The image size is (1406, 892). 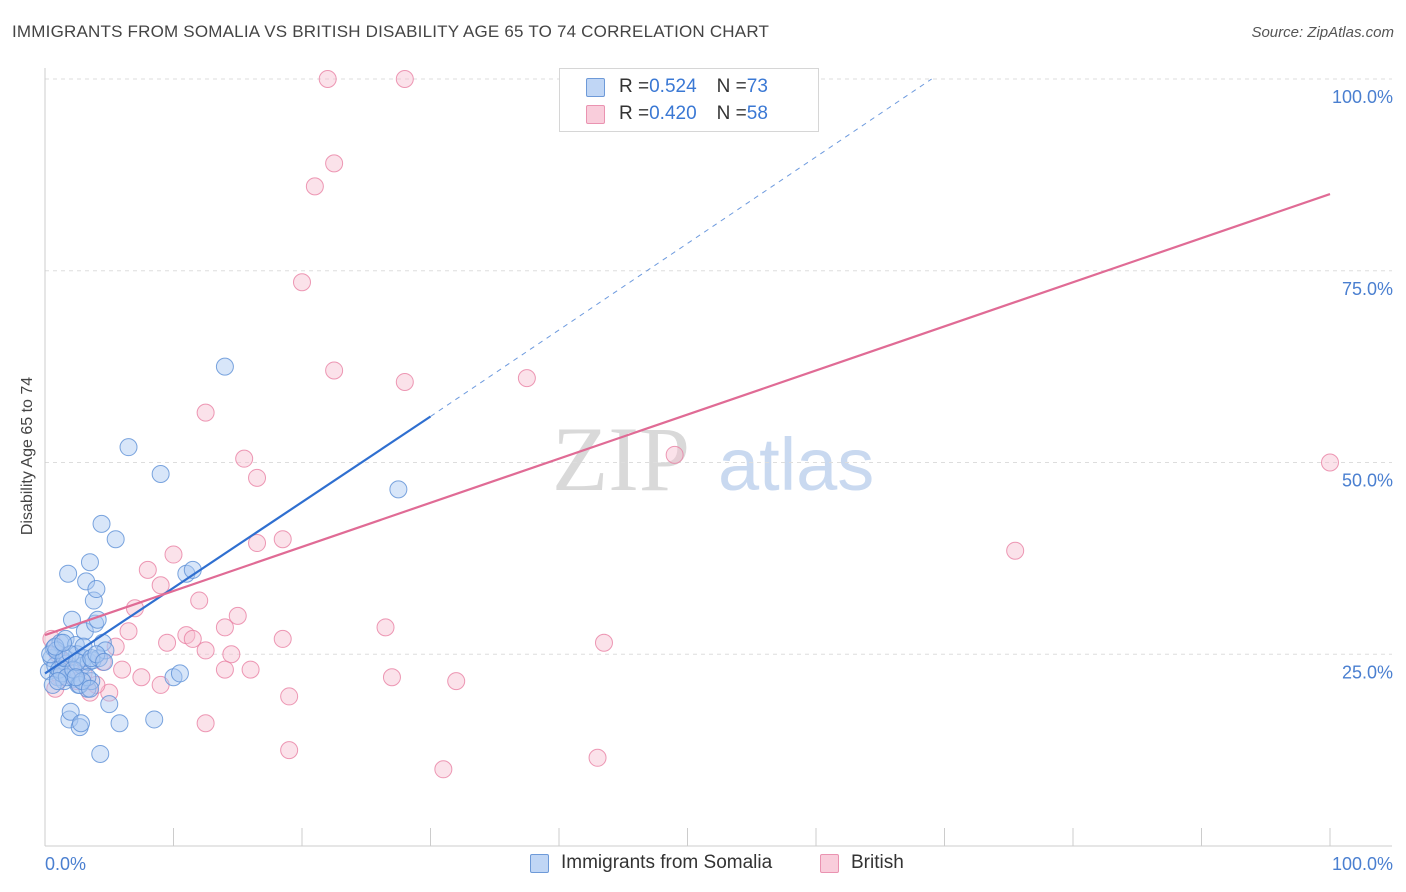 What do you see at coordinates (673, 113) in the screenshot?
I see `legend-r-value: 0.420` at bounding box center [673, 113].